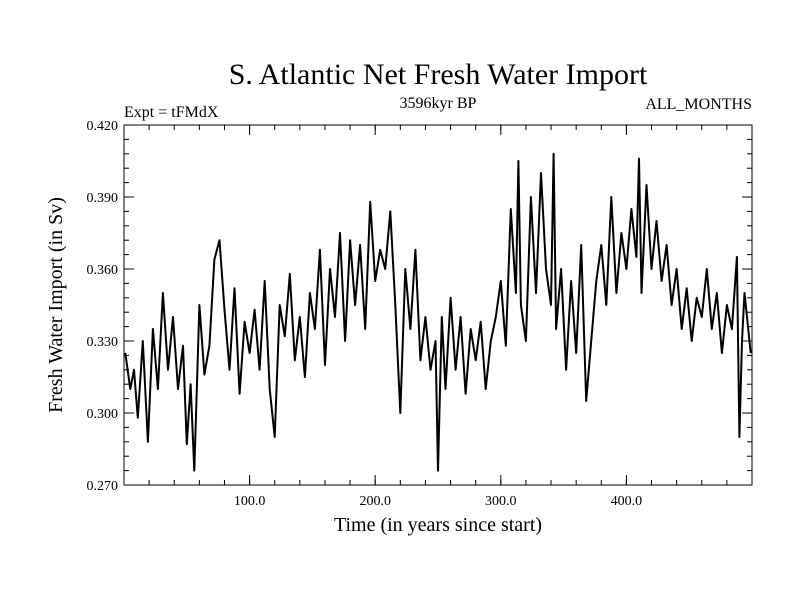 This screenshot has height=600, width=800. Describe the element at coordinates (501, 501) in the screenshot. I see `x-tick-label: 300.0` at that location.